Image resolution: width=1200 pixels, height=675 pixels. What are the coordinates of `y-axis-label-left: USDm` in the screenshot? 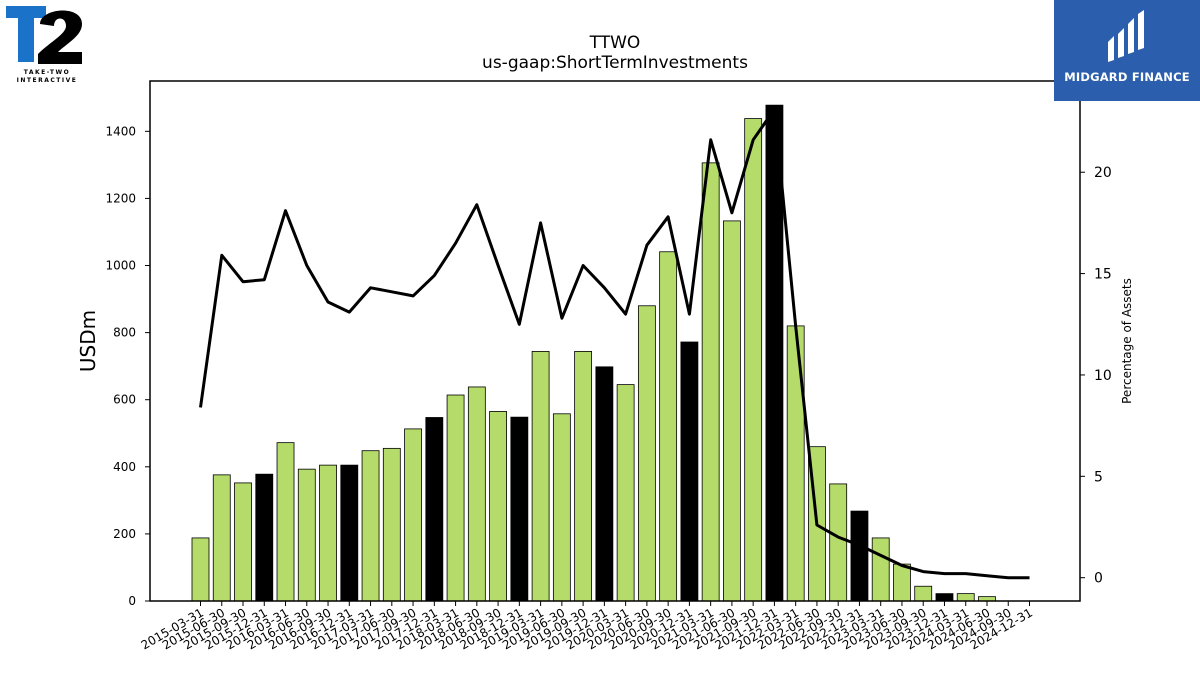 It's located at (88, 341).